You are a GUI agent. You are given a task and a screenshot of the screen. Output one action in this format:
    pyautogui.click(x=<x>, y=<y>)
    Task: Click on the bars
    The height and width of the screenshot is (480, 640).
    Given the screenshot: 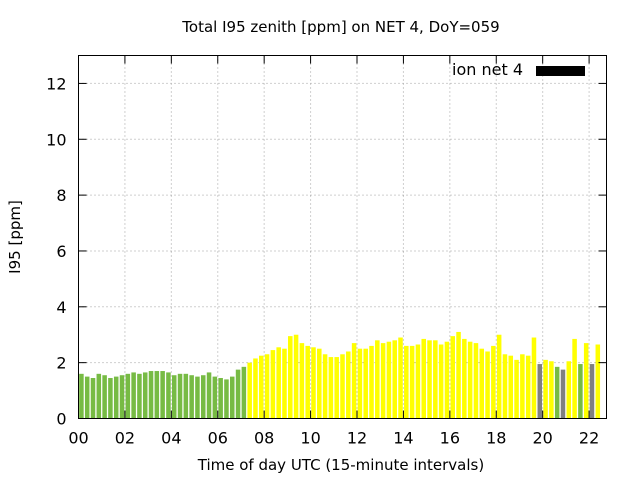 What is the action you would take?
    pyautogui.click(x=340, y=375)
    